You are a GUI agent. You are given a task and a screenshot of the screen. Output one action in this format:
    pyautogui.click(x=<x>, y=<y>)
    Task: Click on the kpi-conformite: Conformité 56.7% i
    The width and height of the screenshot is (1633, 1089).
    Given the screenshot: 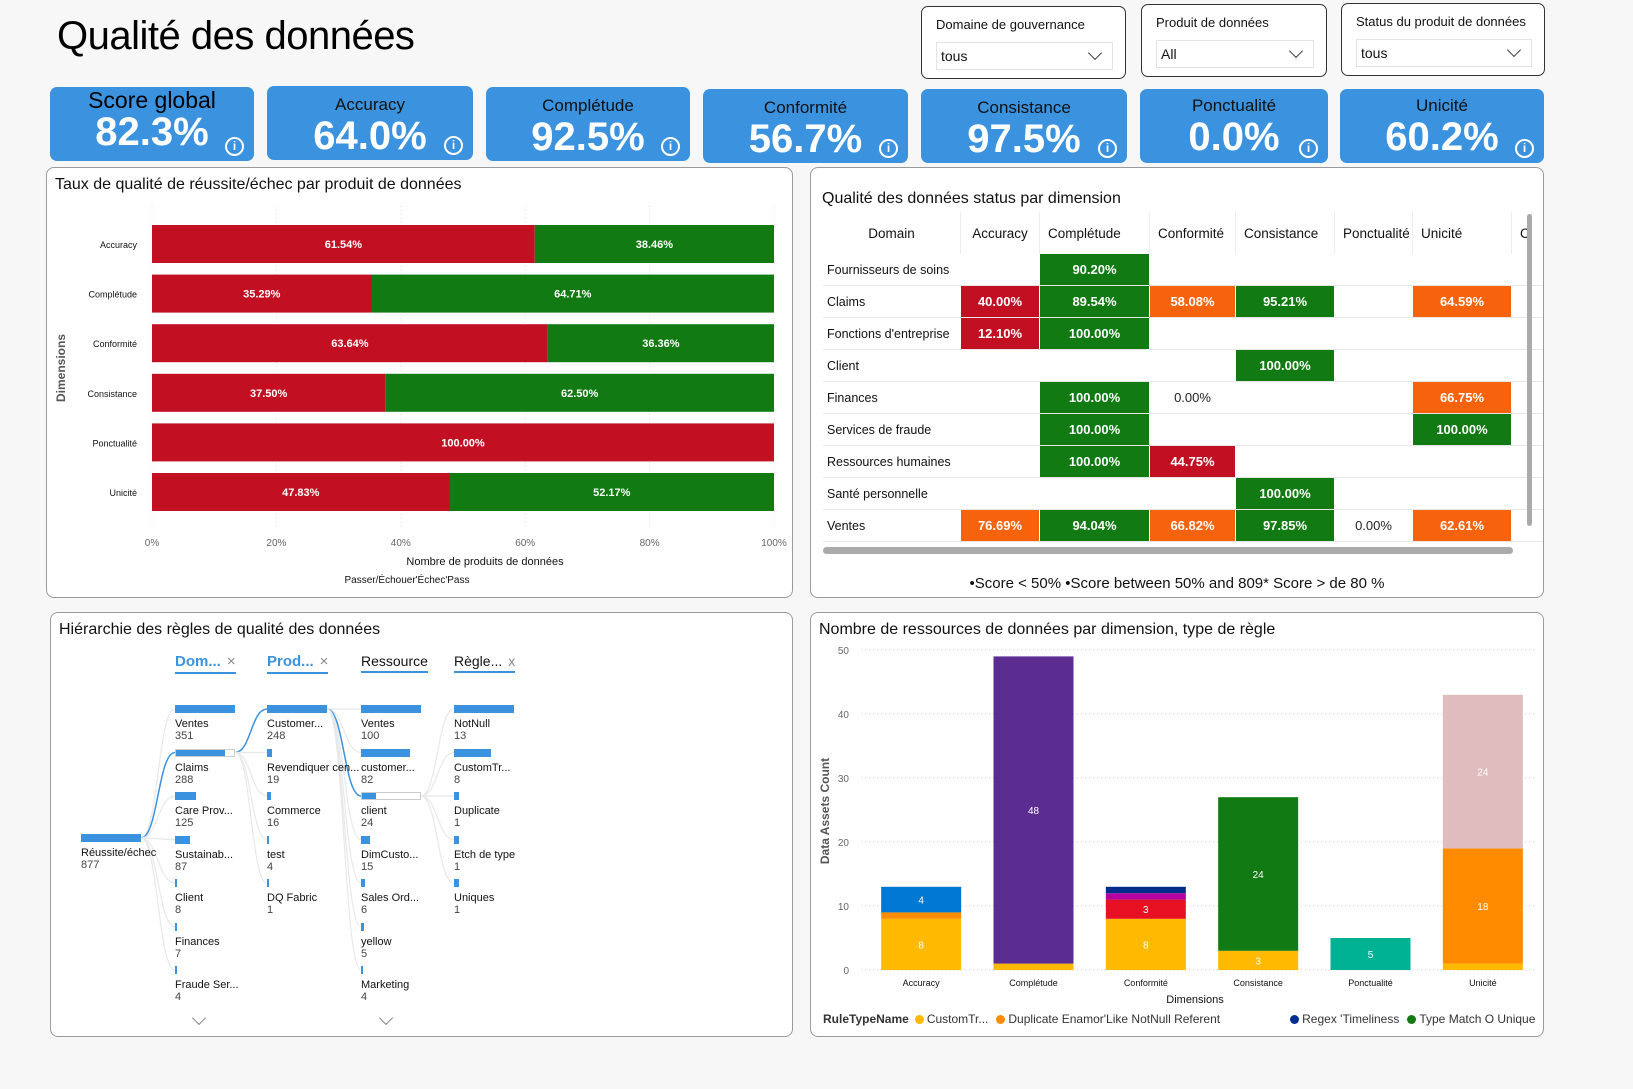 What is the action you would take?
    pyautogui.click(x=805, y=126)
    